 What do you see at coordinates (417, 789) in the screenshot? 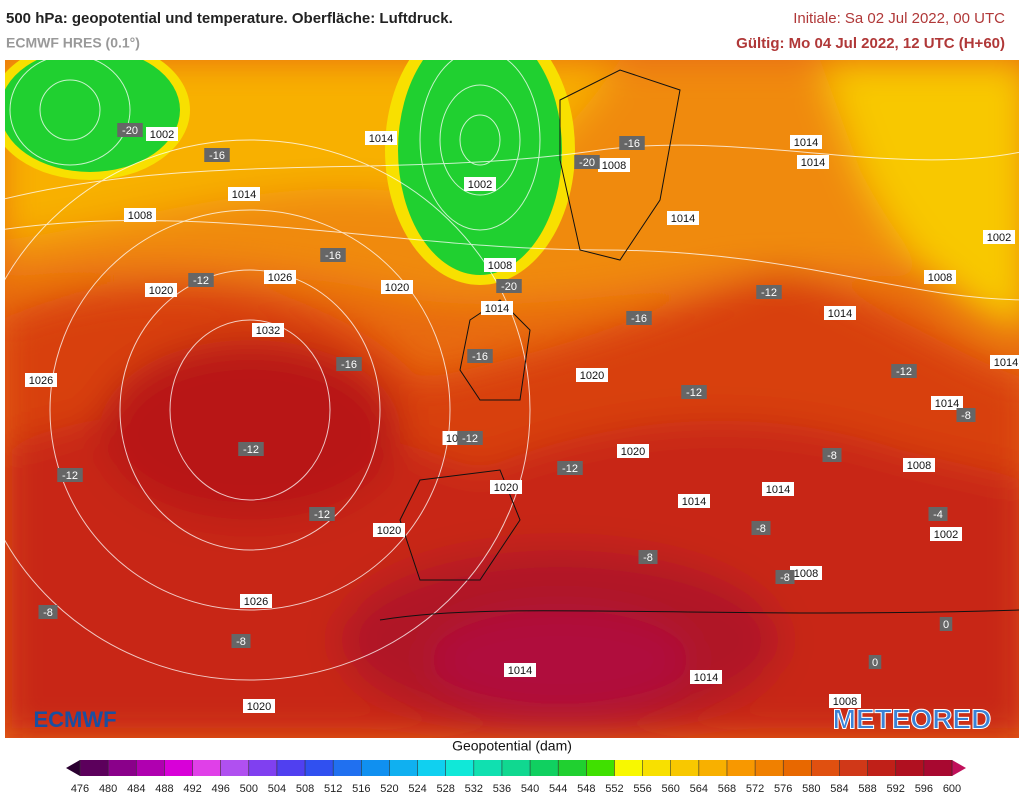
I see `colorbar-tick-label: 524` at bounding box center [417, 789].